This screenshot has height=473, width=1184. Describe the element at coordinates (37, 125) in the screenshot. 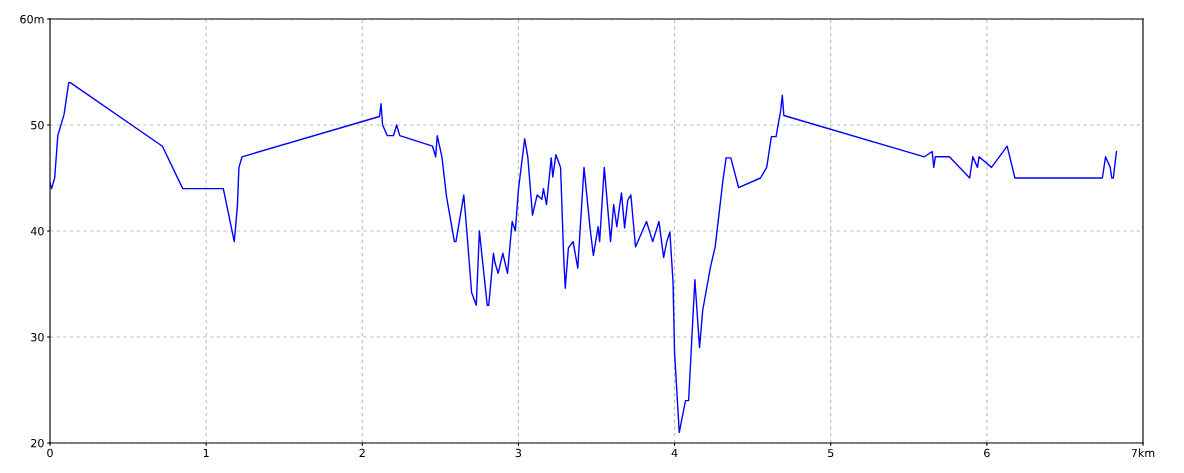

I see `y-tick-label: 50` at that location.